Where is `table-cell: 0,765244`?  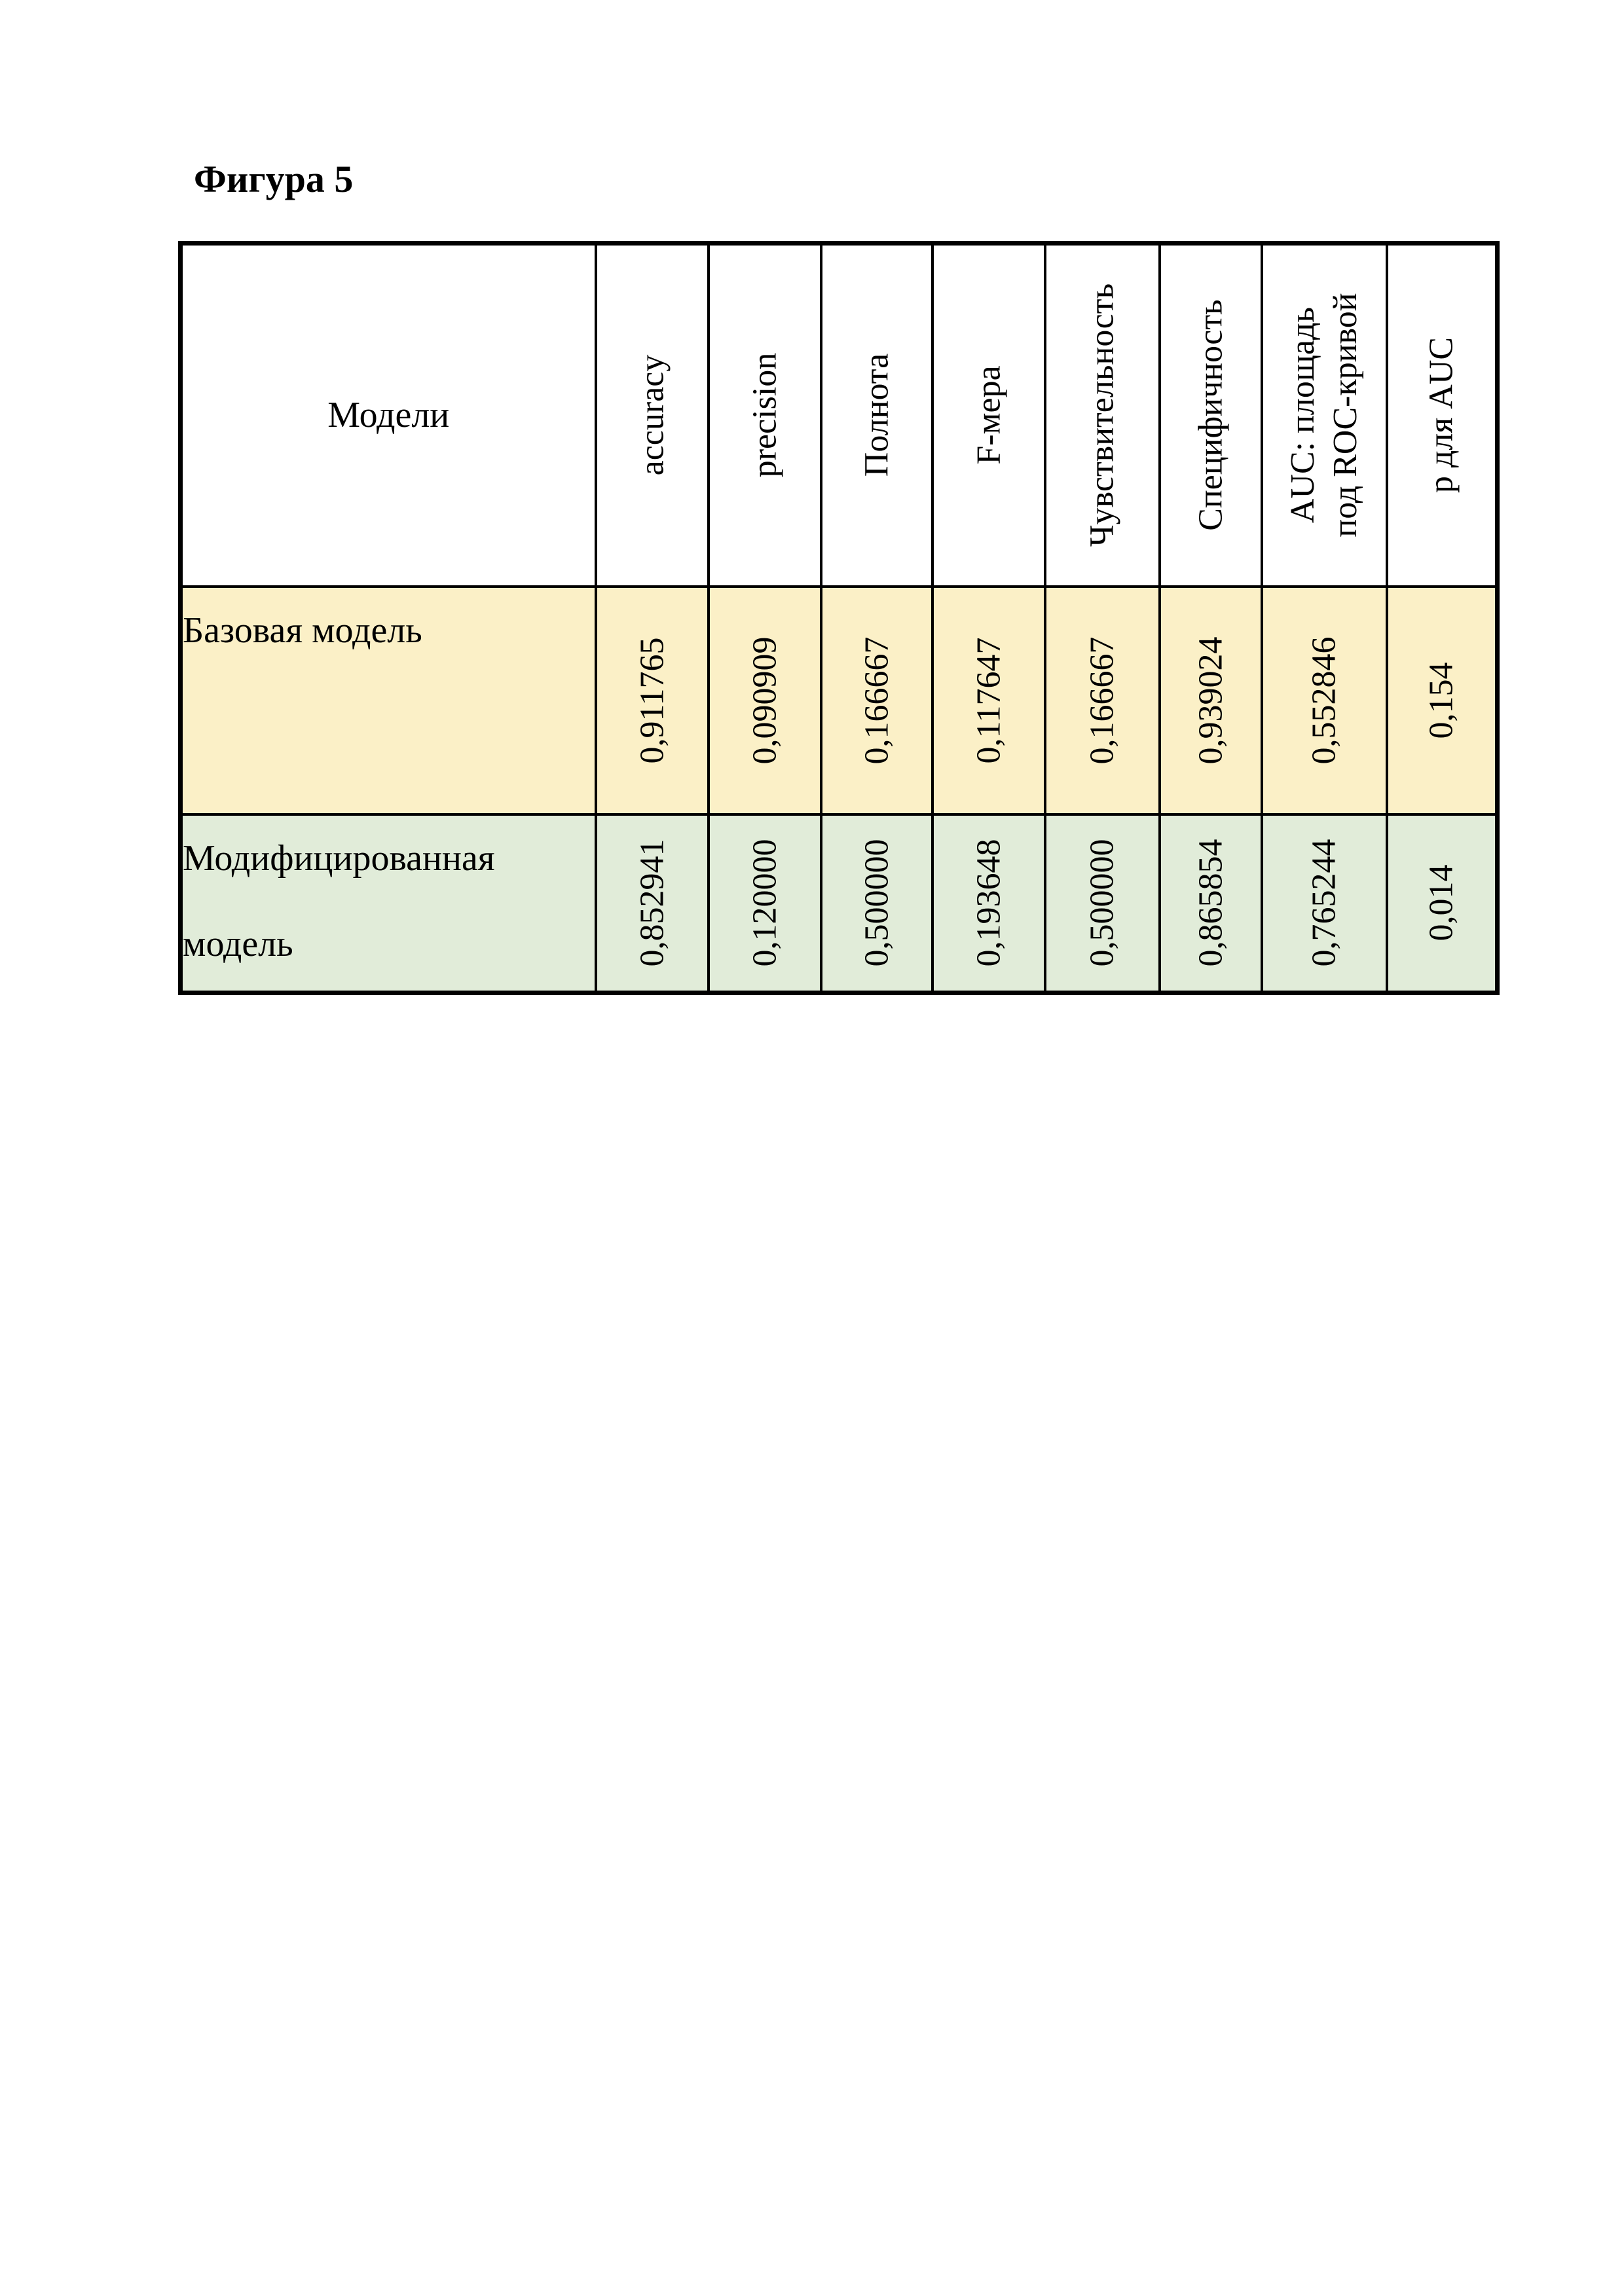
table-cell: 0,765244 is located at coordinates (1324, 903).